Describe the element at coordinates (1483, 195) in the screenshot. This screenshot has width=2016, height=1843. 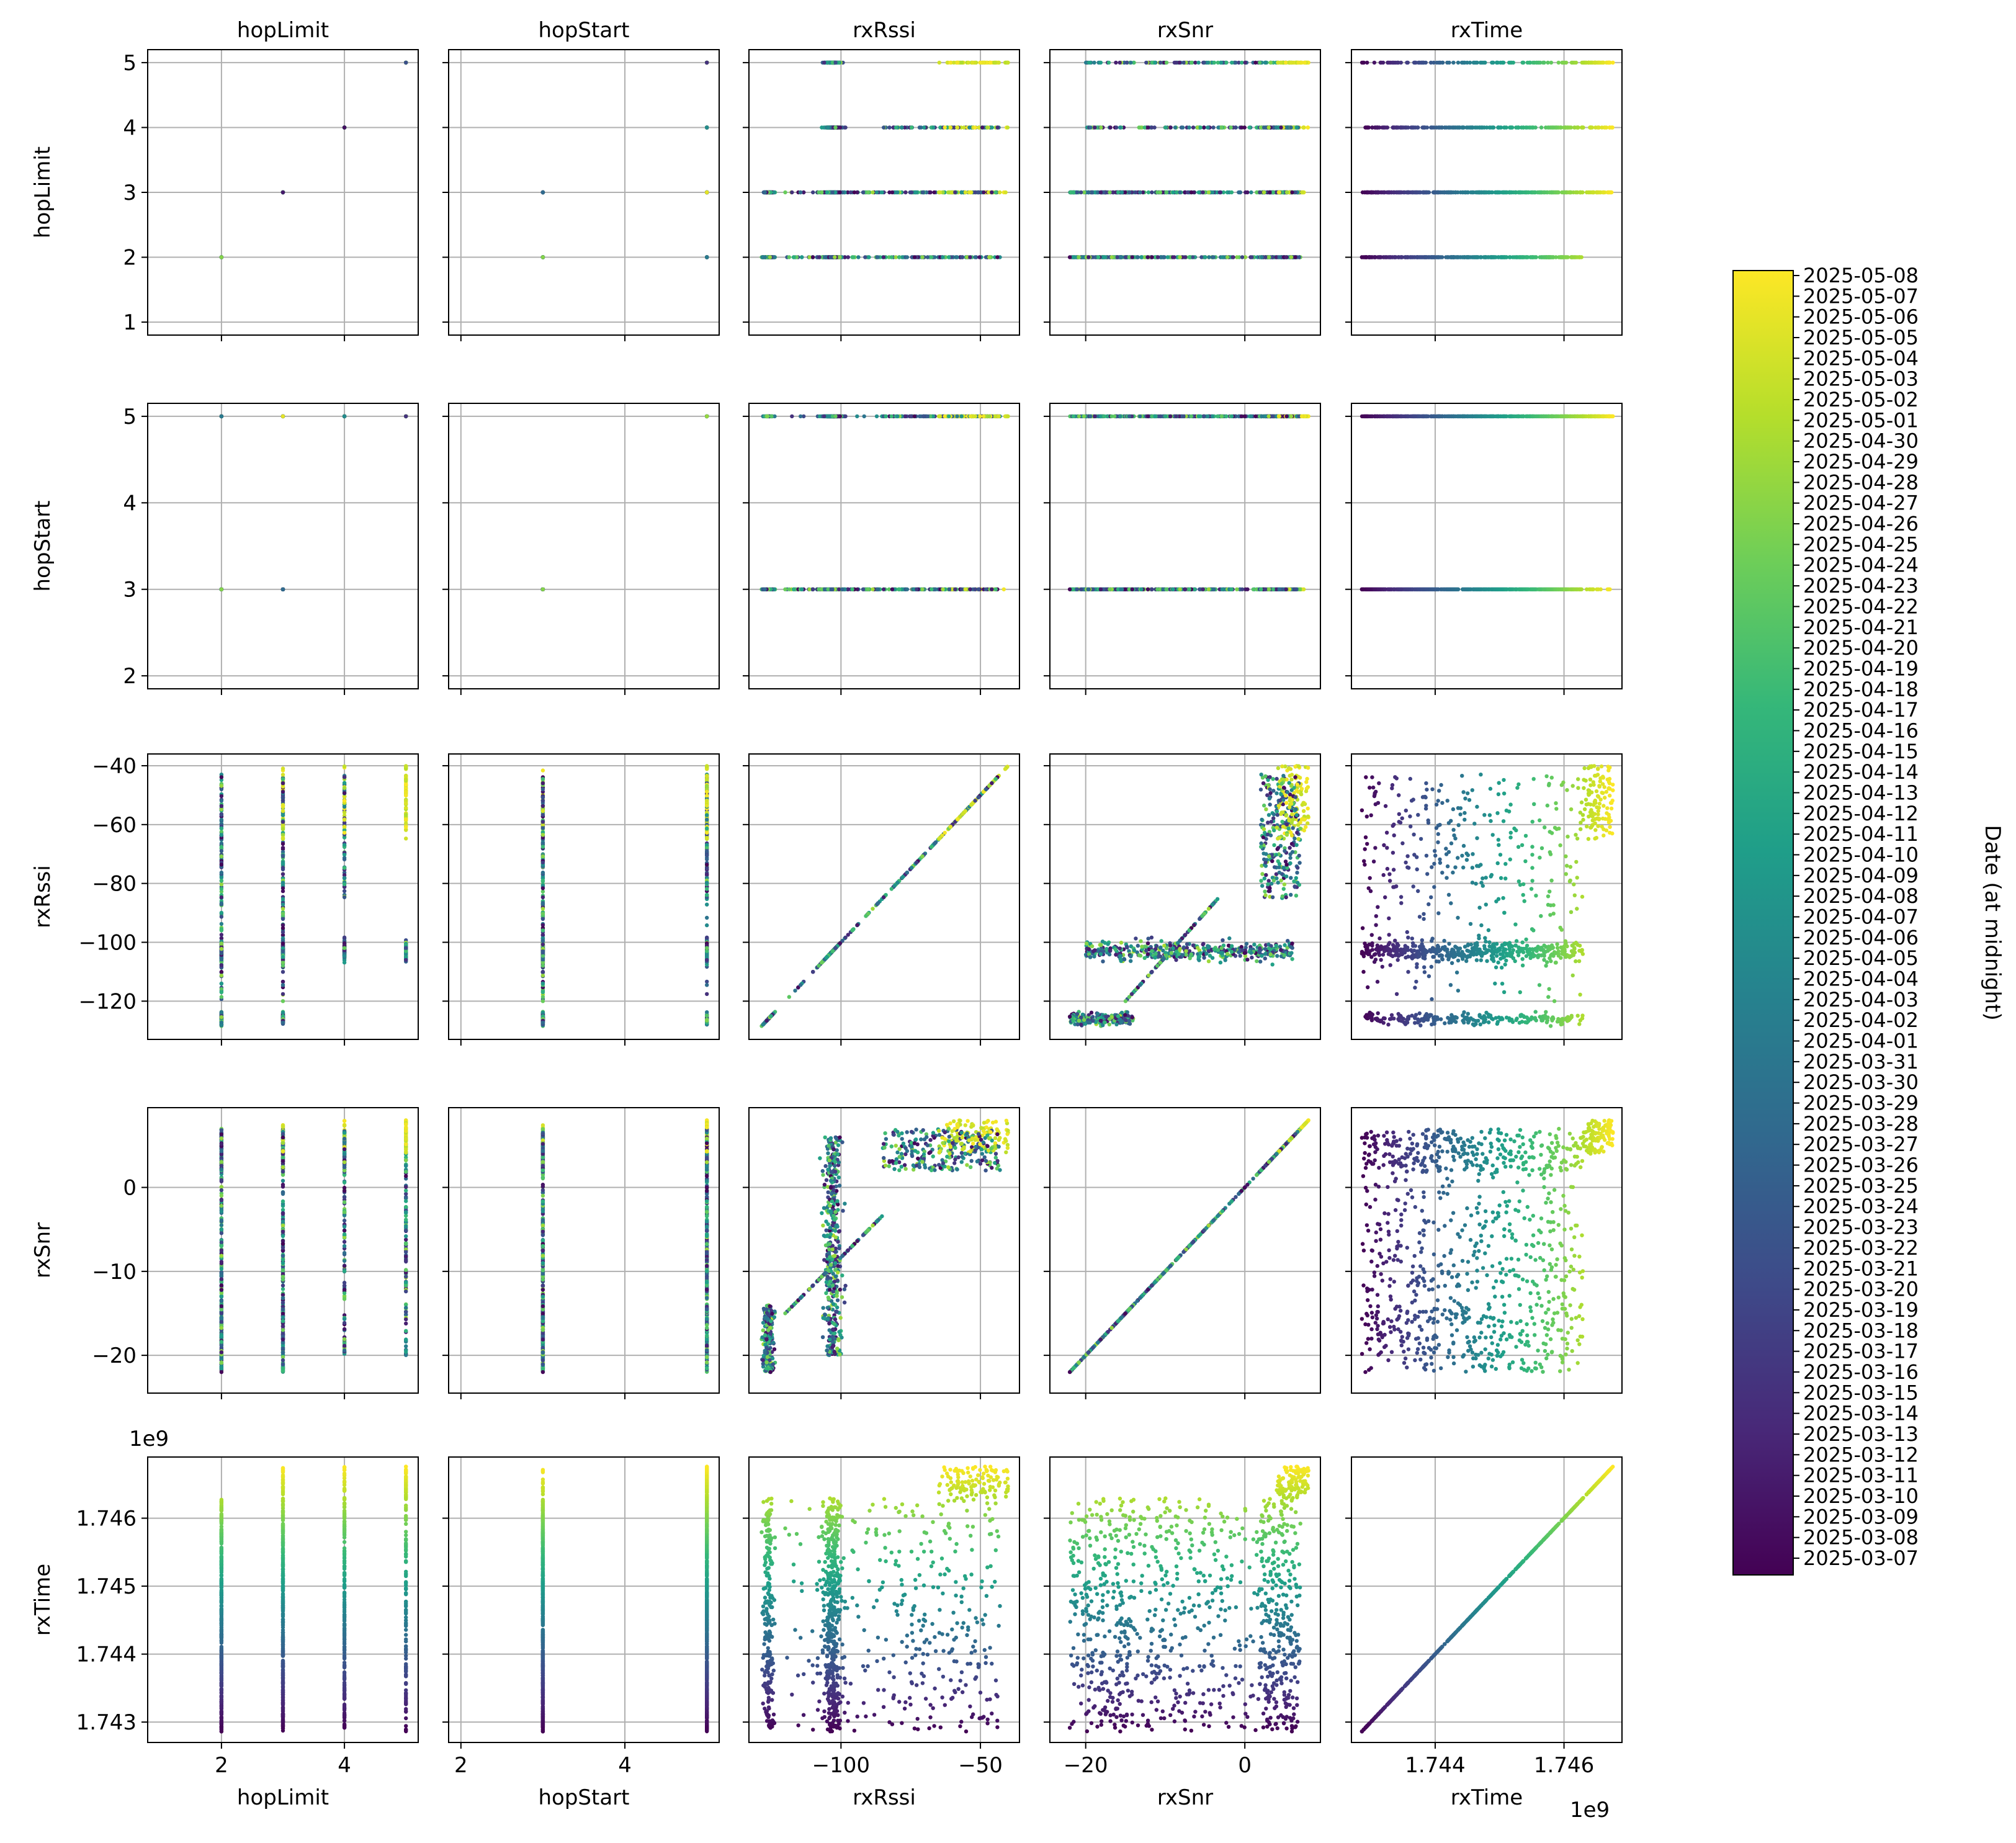
I see `panel-hopLimit-vs-rxTime` at that location.